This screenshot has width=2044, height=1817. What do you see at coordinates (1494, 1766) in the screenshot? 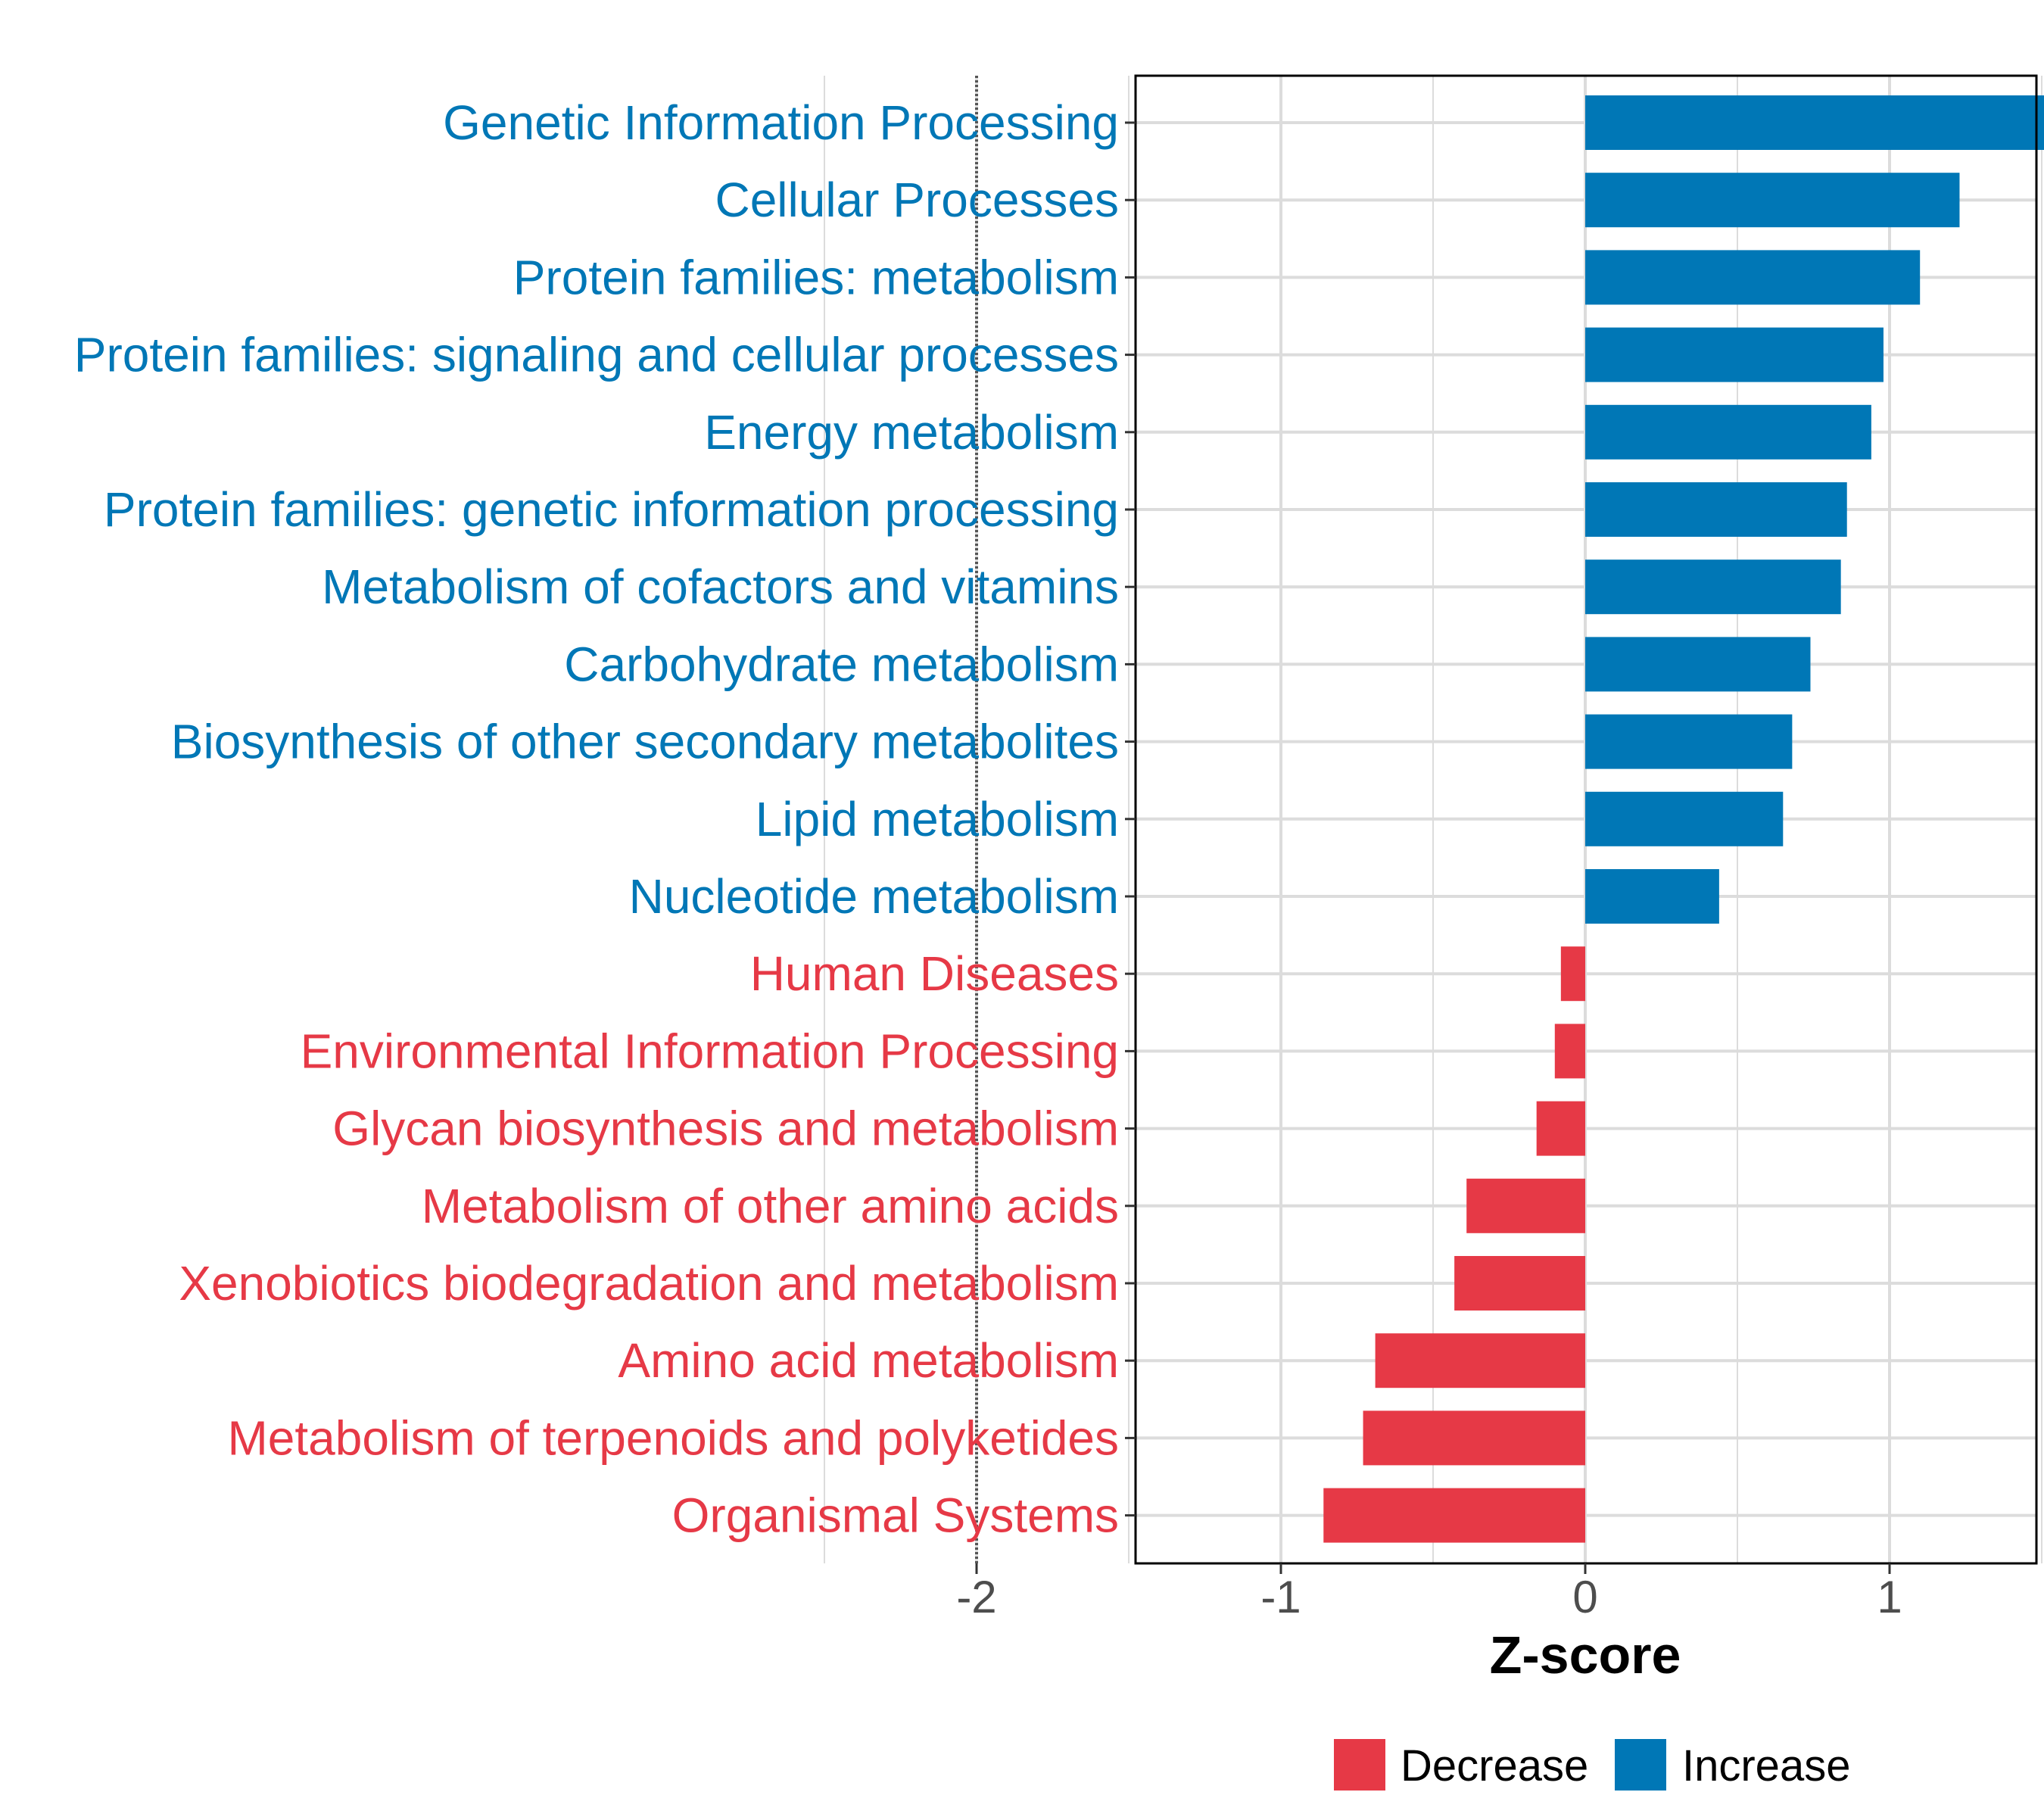
I see `legend-label-decrease: Decrease` at bounding box center [1494, 1766].